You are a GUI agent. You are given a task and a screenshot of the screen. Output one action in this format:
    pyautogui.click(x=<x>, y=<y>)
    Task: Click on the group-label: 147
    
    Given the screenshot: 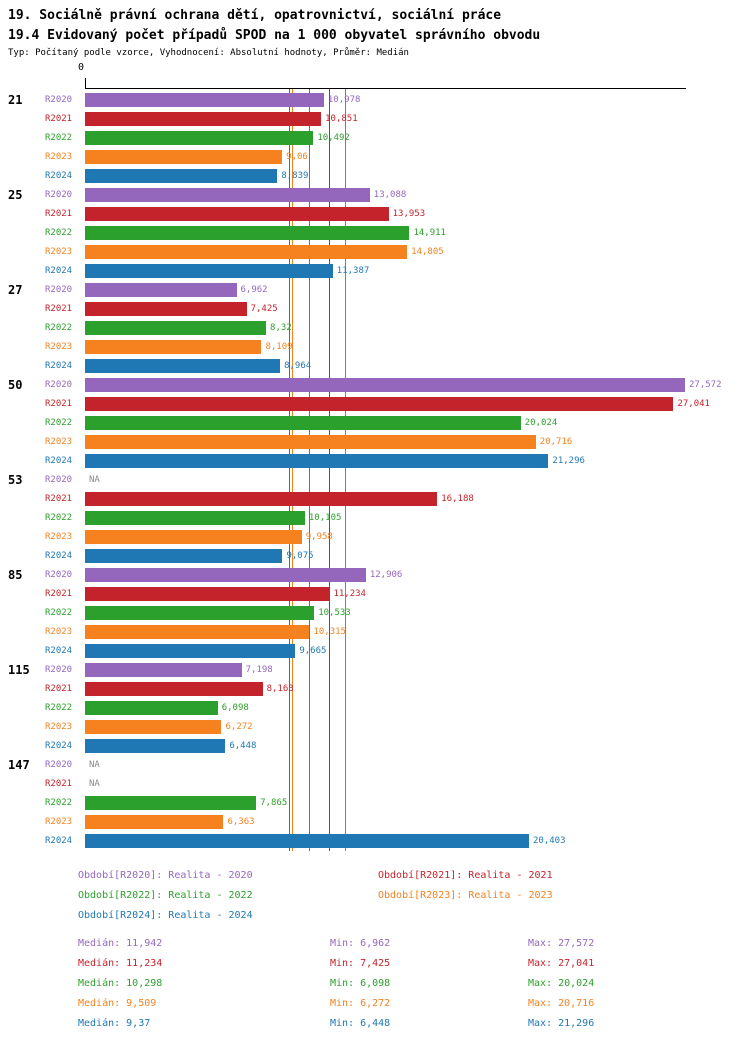 What is the action you would take?
    pyautogui.click(x=19, y=765)
    